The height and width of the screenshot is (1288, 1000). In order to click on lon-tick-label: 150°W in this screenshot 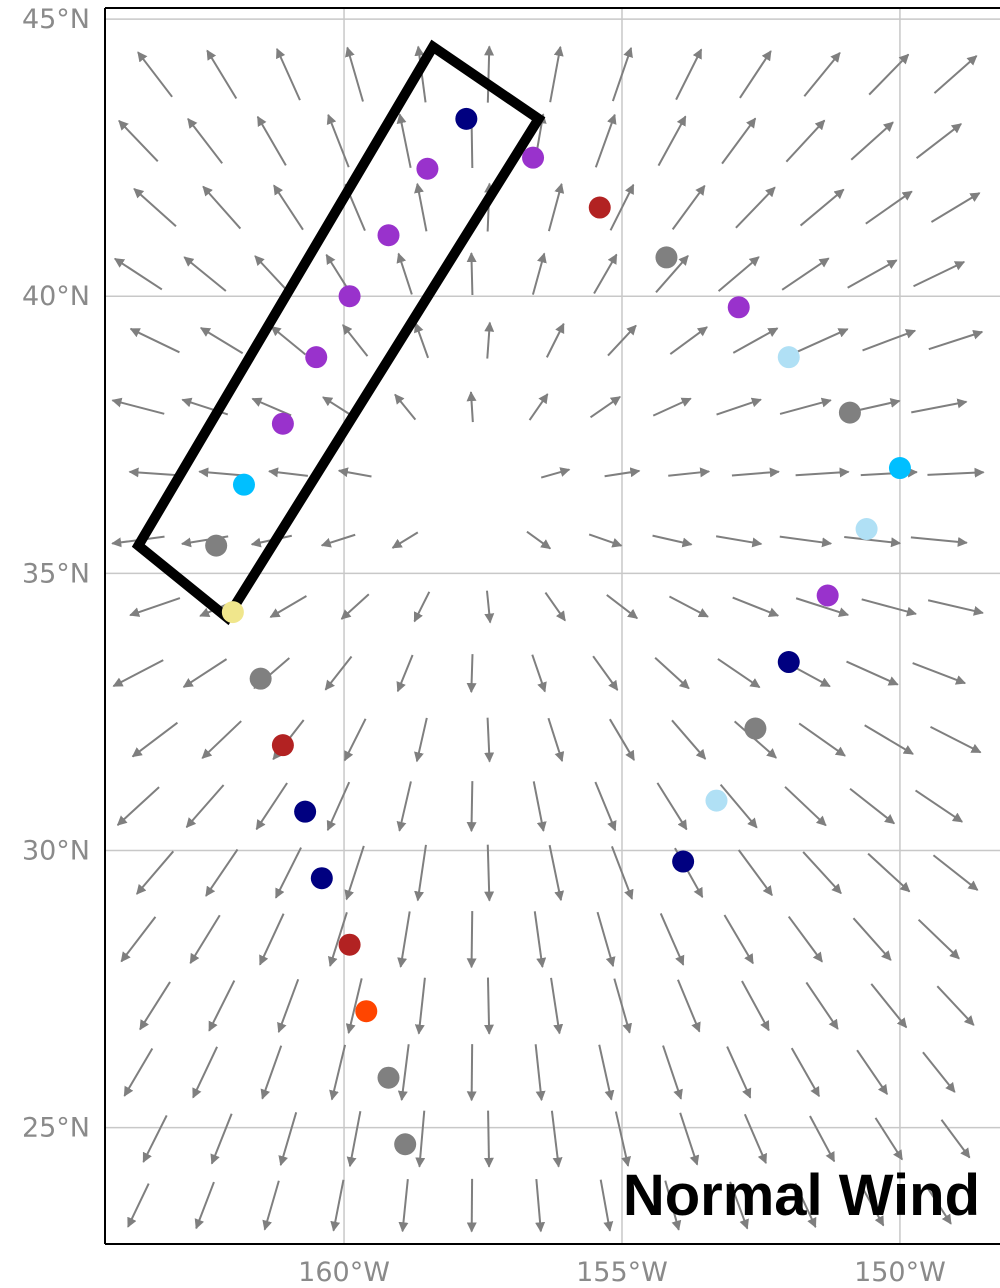, I will do `click(900, 1272)`.